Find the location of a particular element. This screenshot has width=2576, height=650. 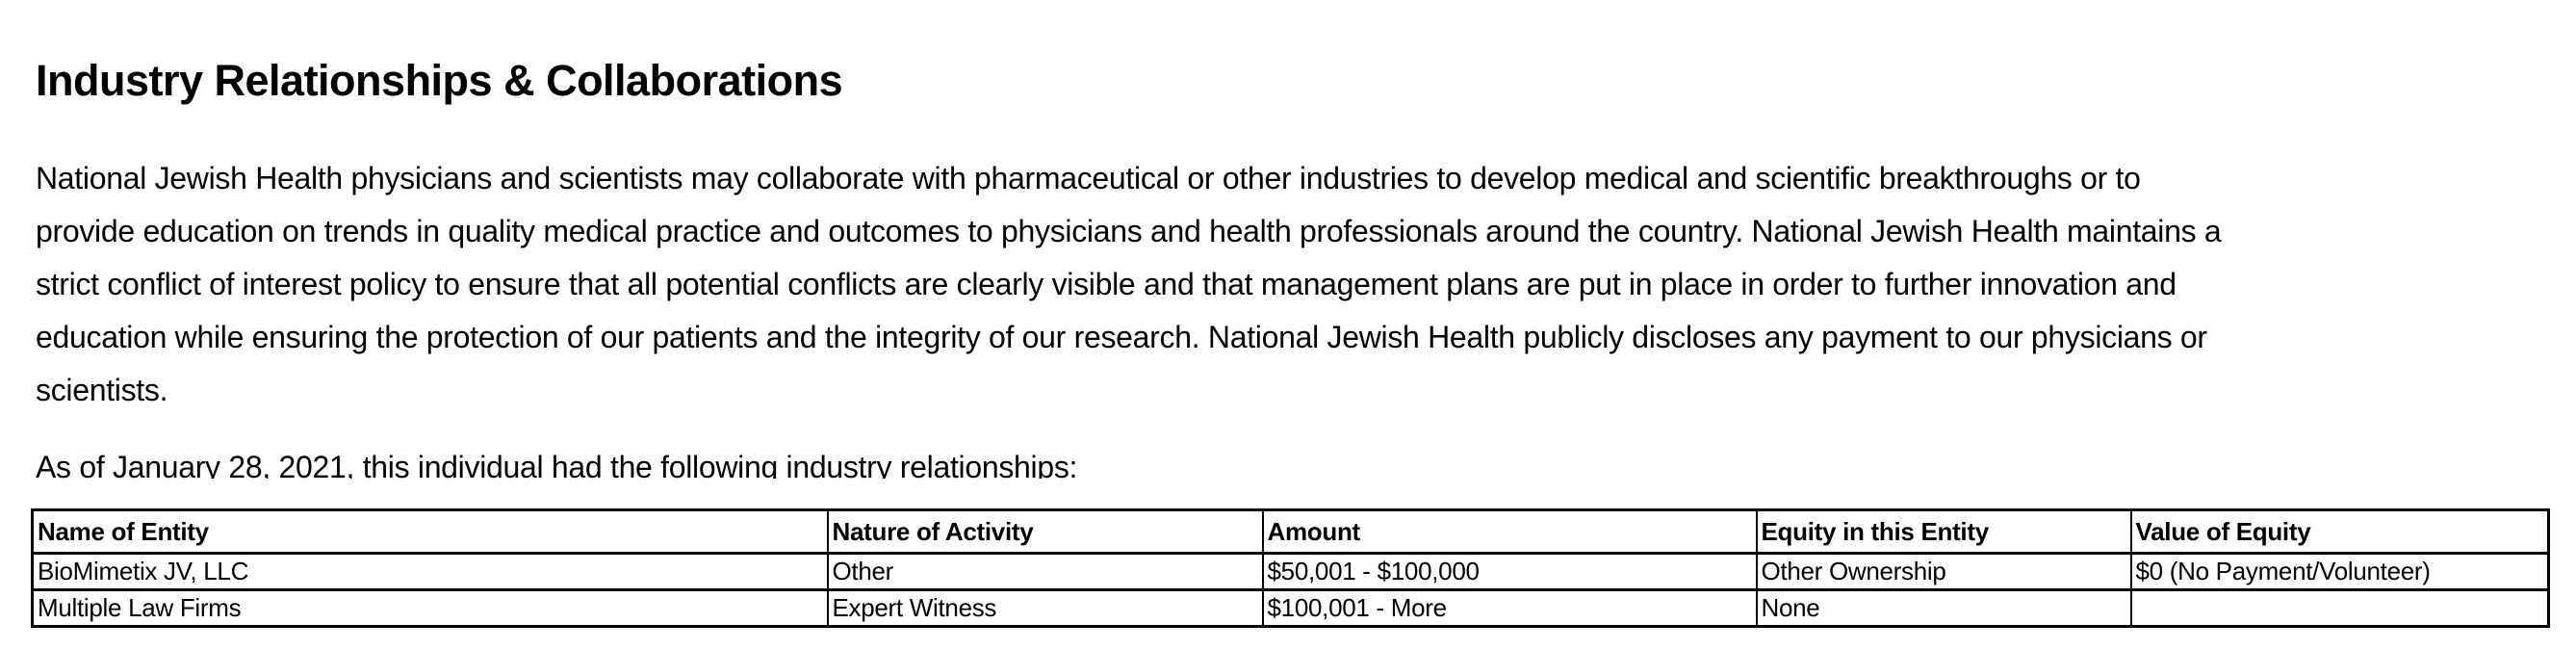

cell-equity: Other Ownership is located at coordinates (1944, 571).